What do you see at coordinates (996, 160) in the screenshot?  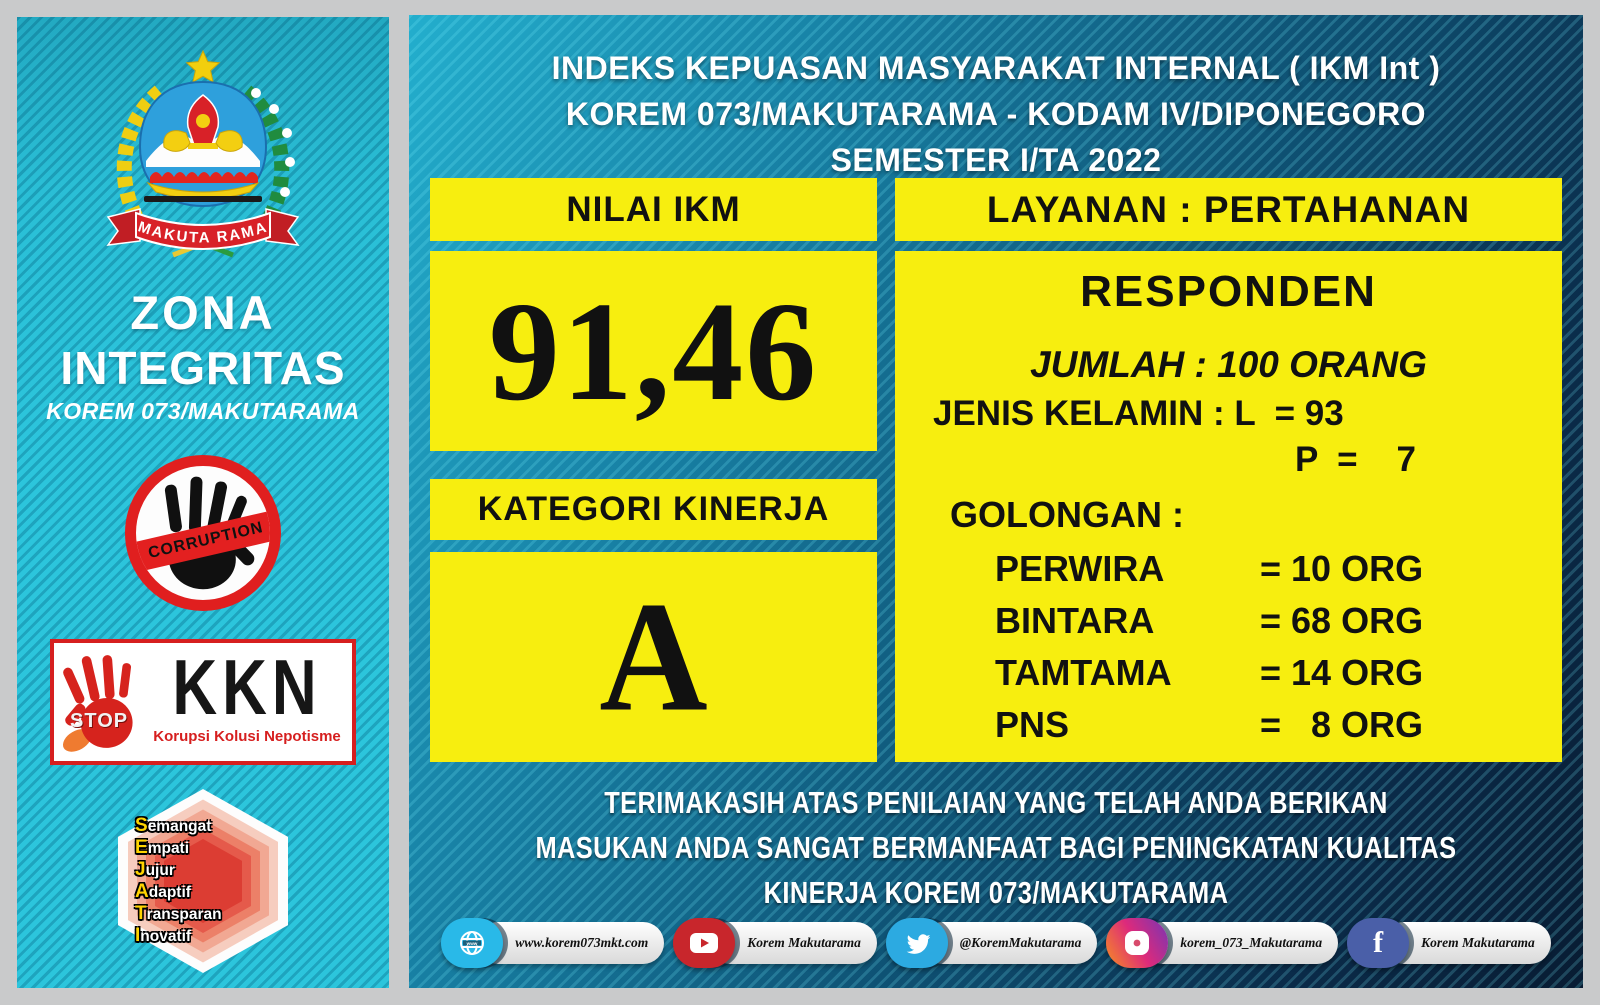 I see `title-line-3: SEMESTER I/TA 2022` at bounding box center [996, 160].